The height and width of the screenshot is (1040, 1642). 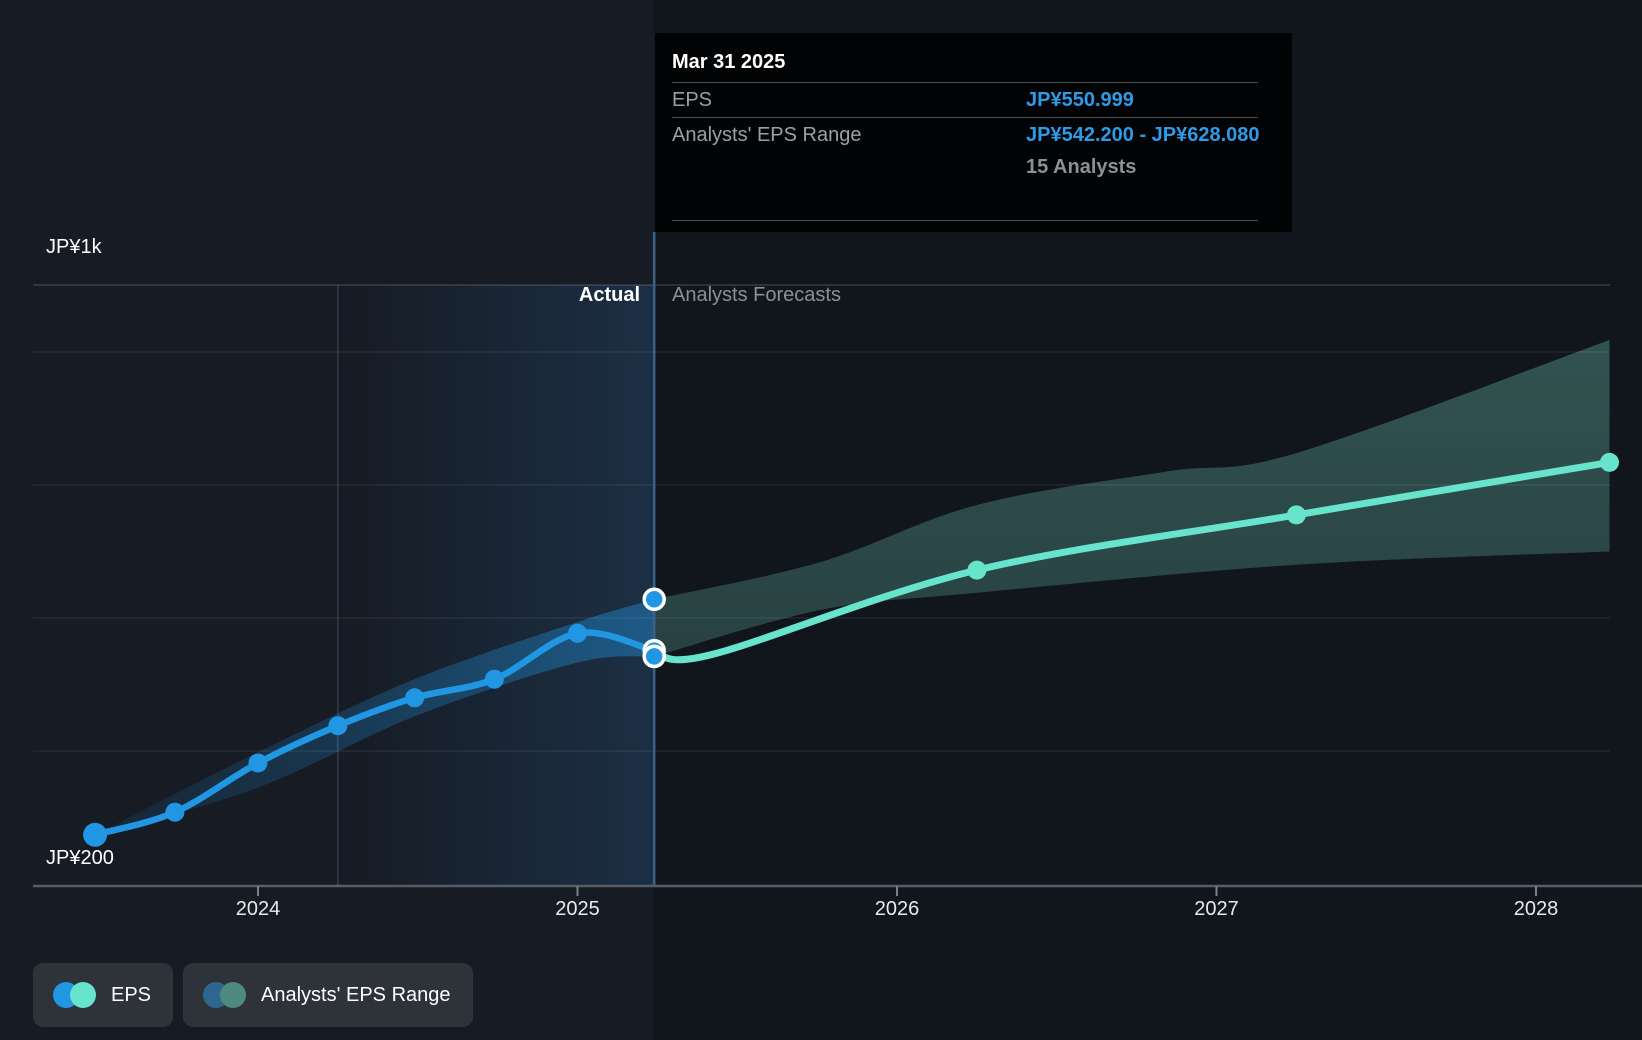 What do you see at coordinates (1143, 135) in the screenshot?
I see `tooltip-range-value: JP¥542.200 - JP¥628.080` at bounding box center [1143, 135].